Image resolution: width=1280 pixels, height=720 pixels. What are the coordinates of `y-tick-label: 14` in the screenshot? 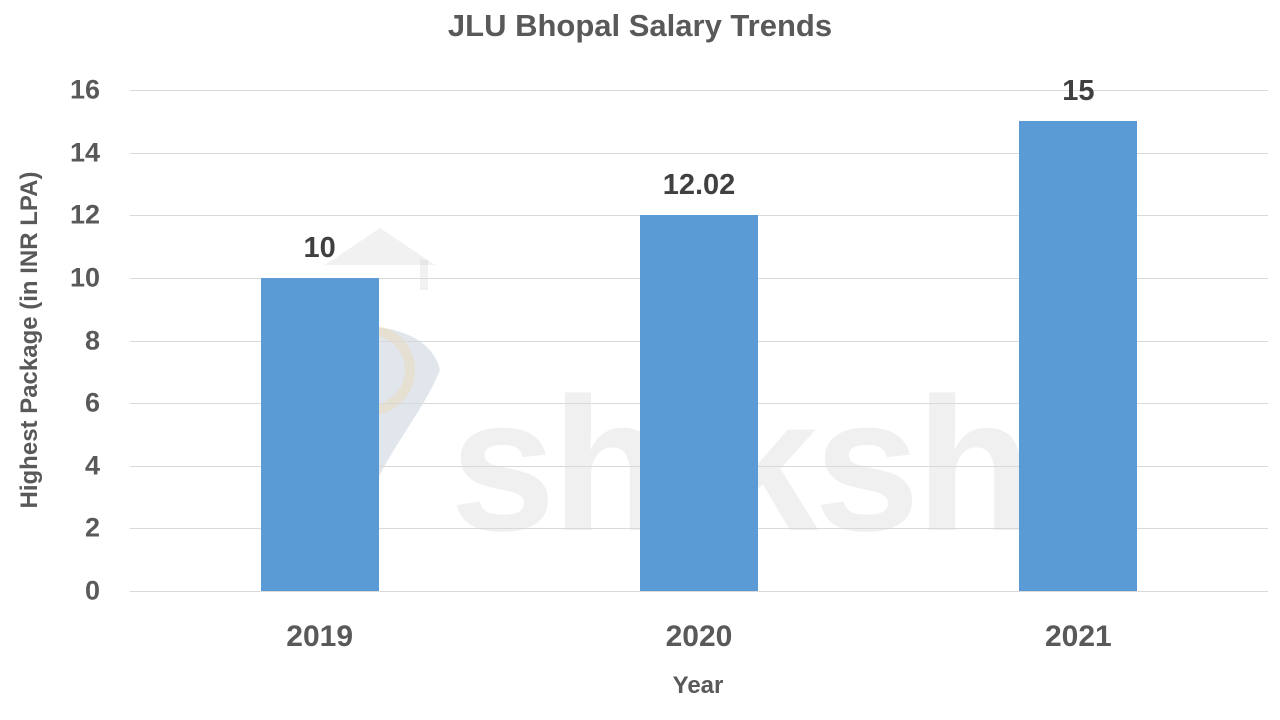 It's located at (84, 152).